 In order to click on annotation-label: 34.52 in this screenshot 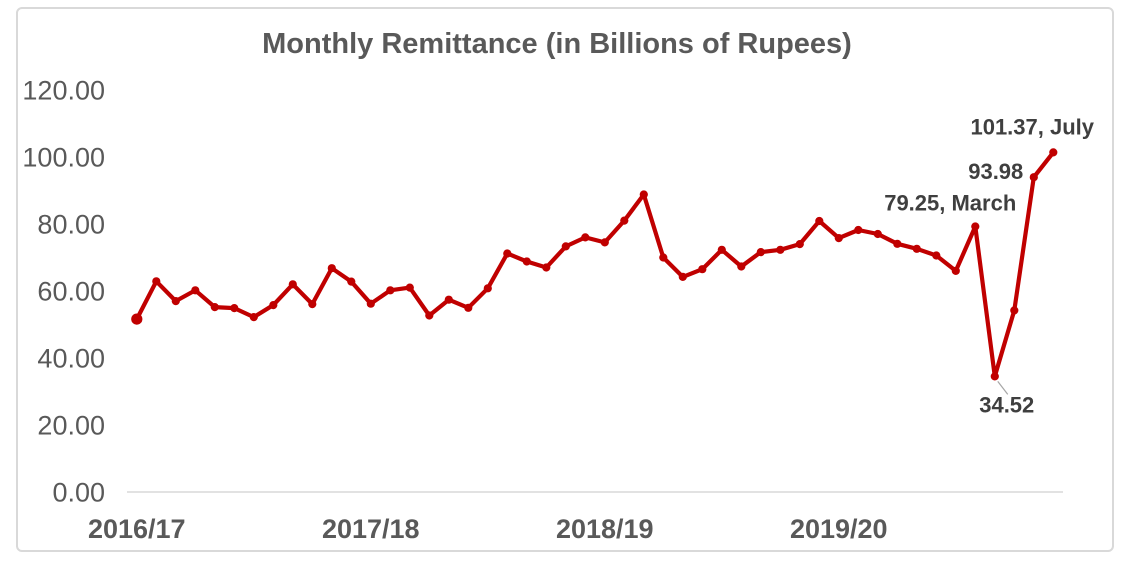, I will do `click(1006, 404)`.